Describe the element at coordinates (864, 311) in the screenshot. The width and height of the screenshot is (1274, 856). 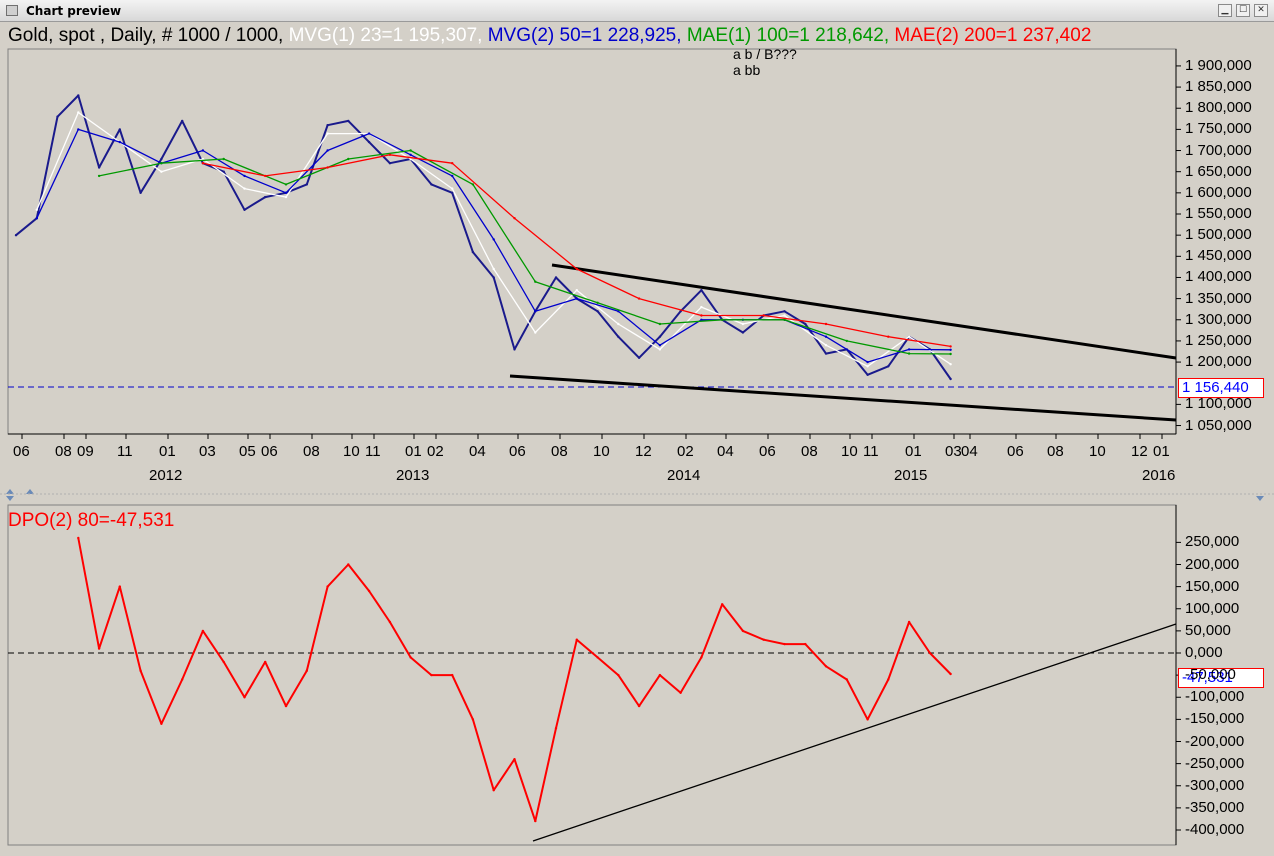
I see `upper-trendline` at that location.